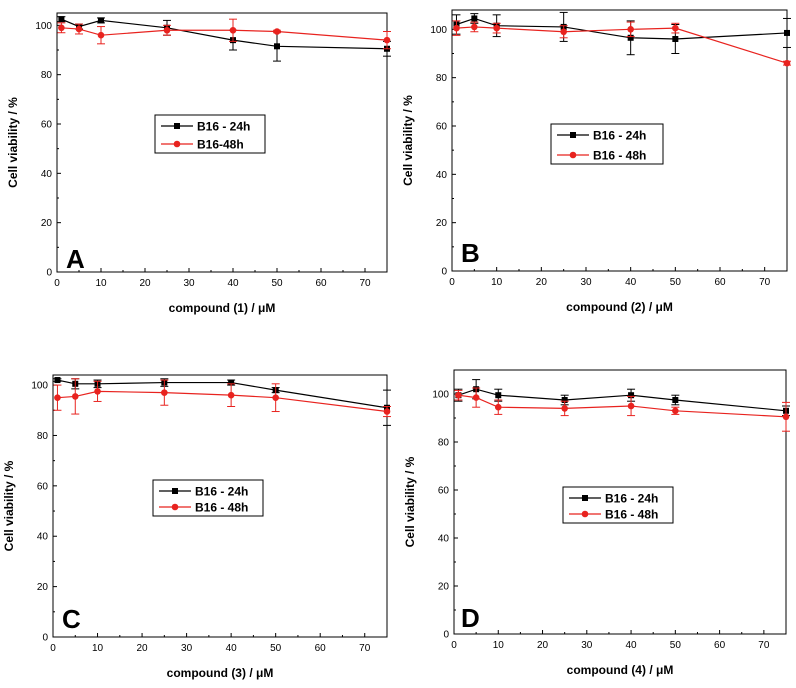 The image size is (796, 688). Describe the element at coordinates (720, 282) in the screenshot. I see `x-tick-label: 60` at that location.